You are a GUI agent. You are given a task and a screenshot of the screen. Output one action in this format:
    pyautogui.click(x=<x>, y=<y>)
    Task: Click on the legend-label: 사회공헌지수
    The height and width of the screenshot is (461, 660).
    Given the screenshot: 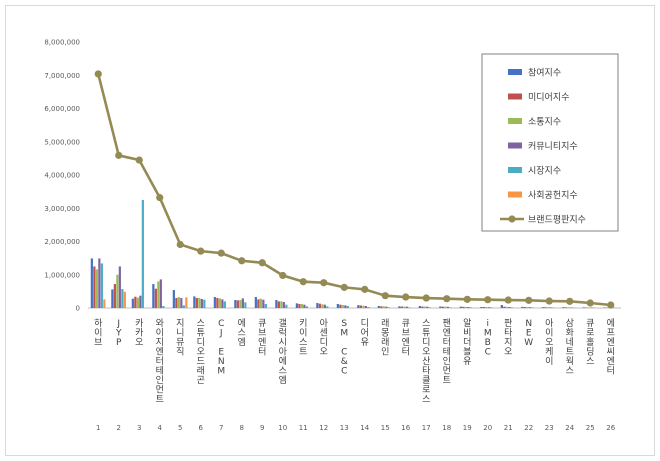 What is the action you would take?
    pyautogui.click(x=553, y=195)
    